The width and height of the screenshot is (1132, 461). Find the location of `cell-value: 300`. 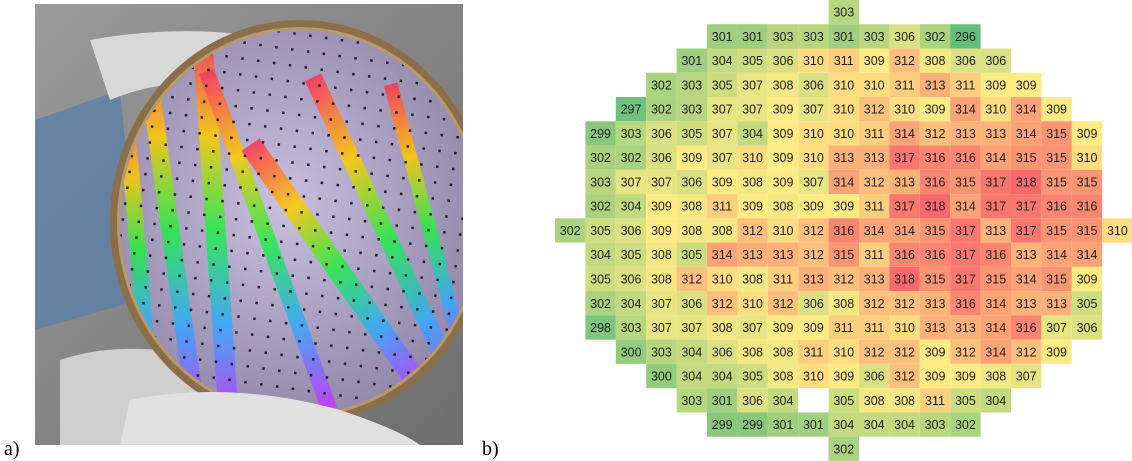

cell-value: 300 is located at coordinates (631, 352).